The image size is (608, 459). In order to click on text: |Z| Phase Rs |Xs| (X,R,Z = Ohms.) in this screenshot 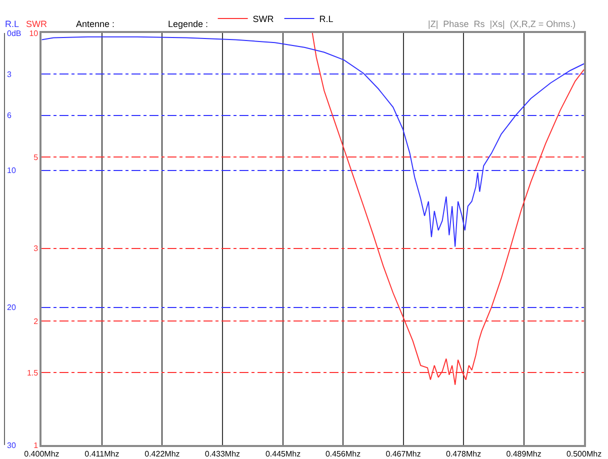, I will do `click(502, 24)`.